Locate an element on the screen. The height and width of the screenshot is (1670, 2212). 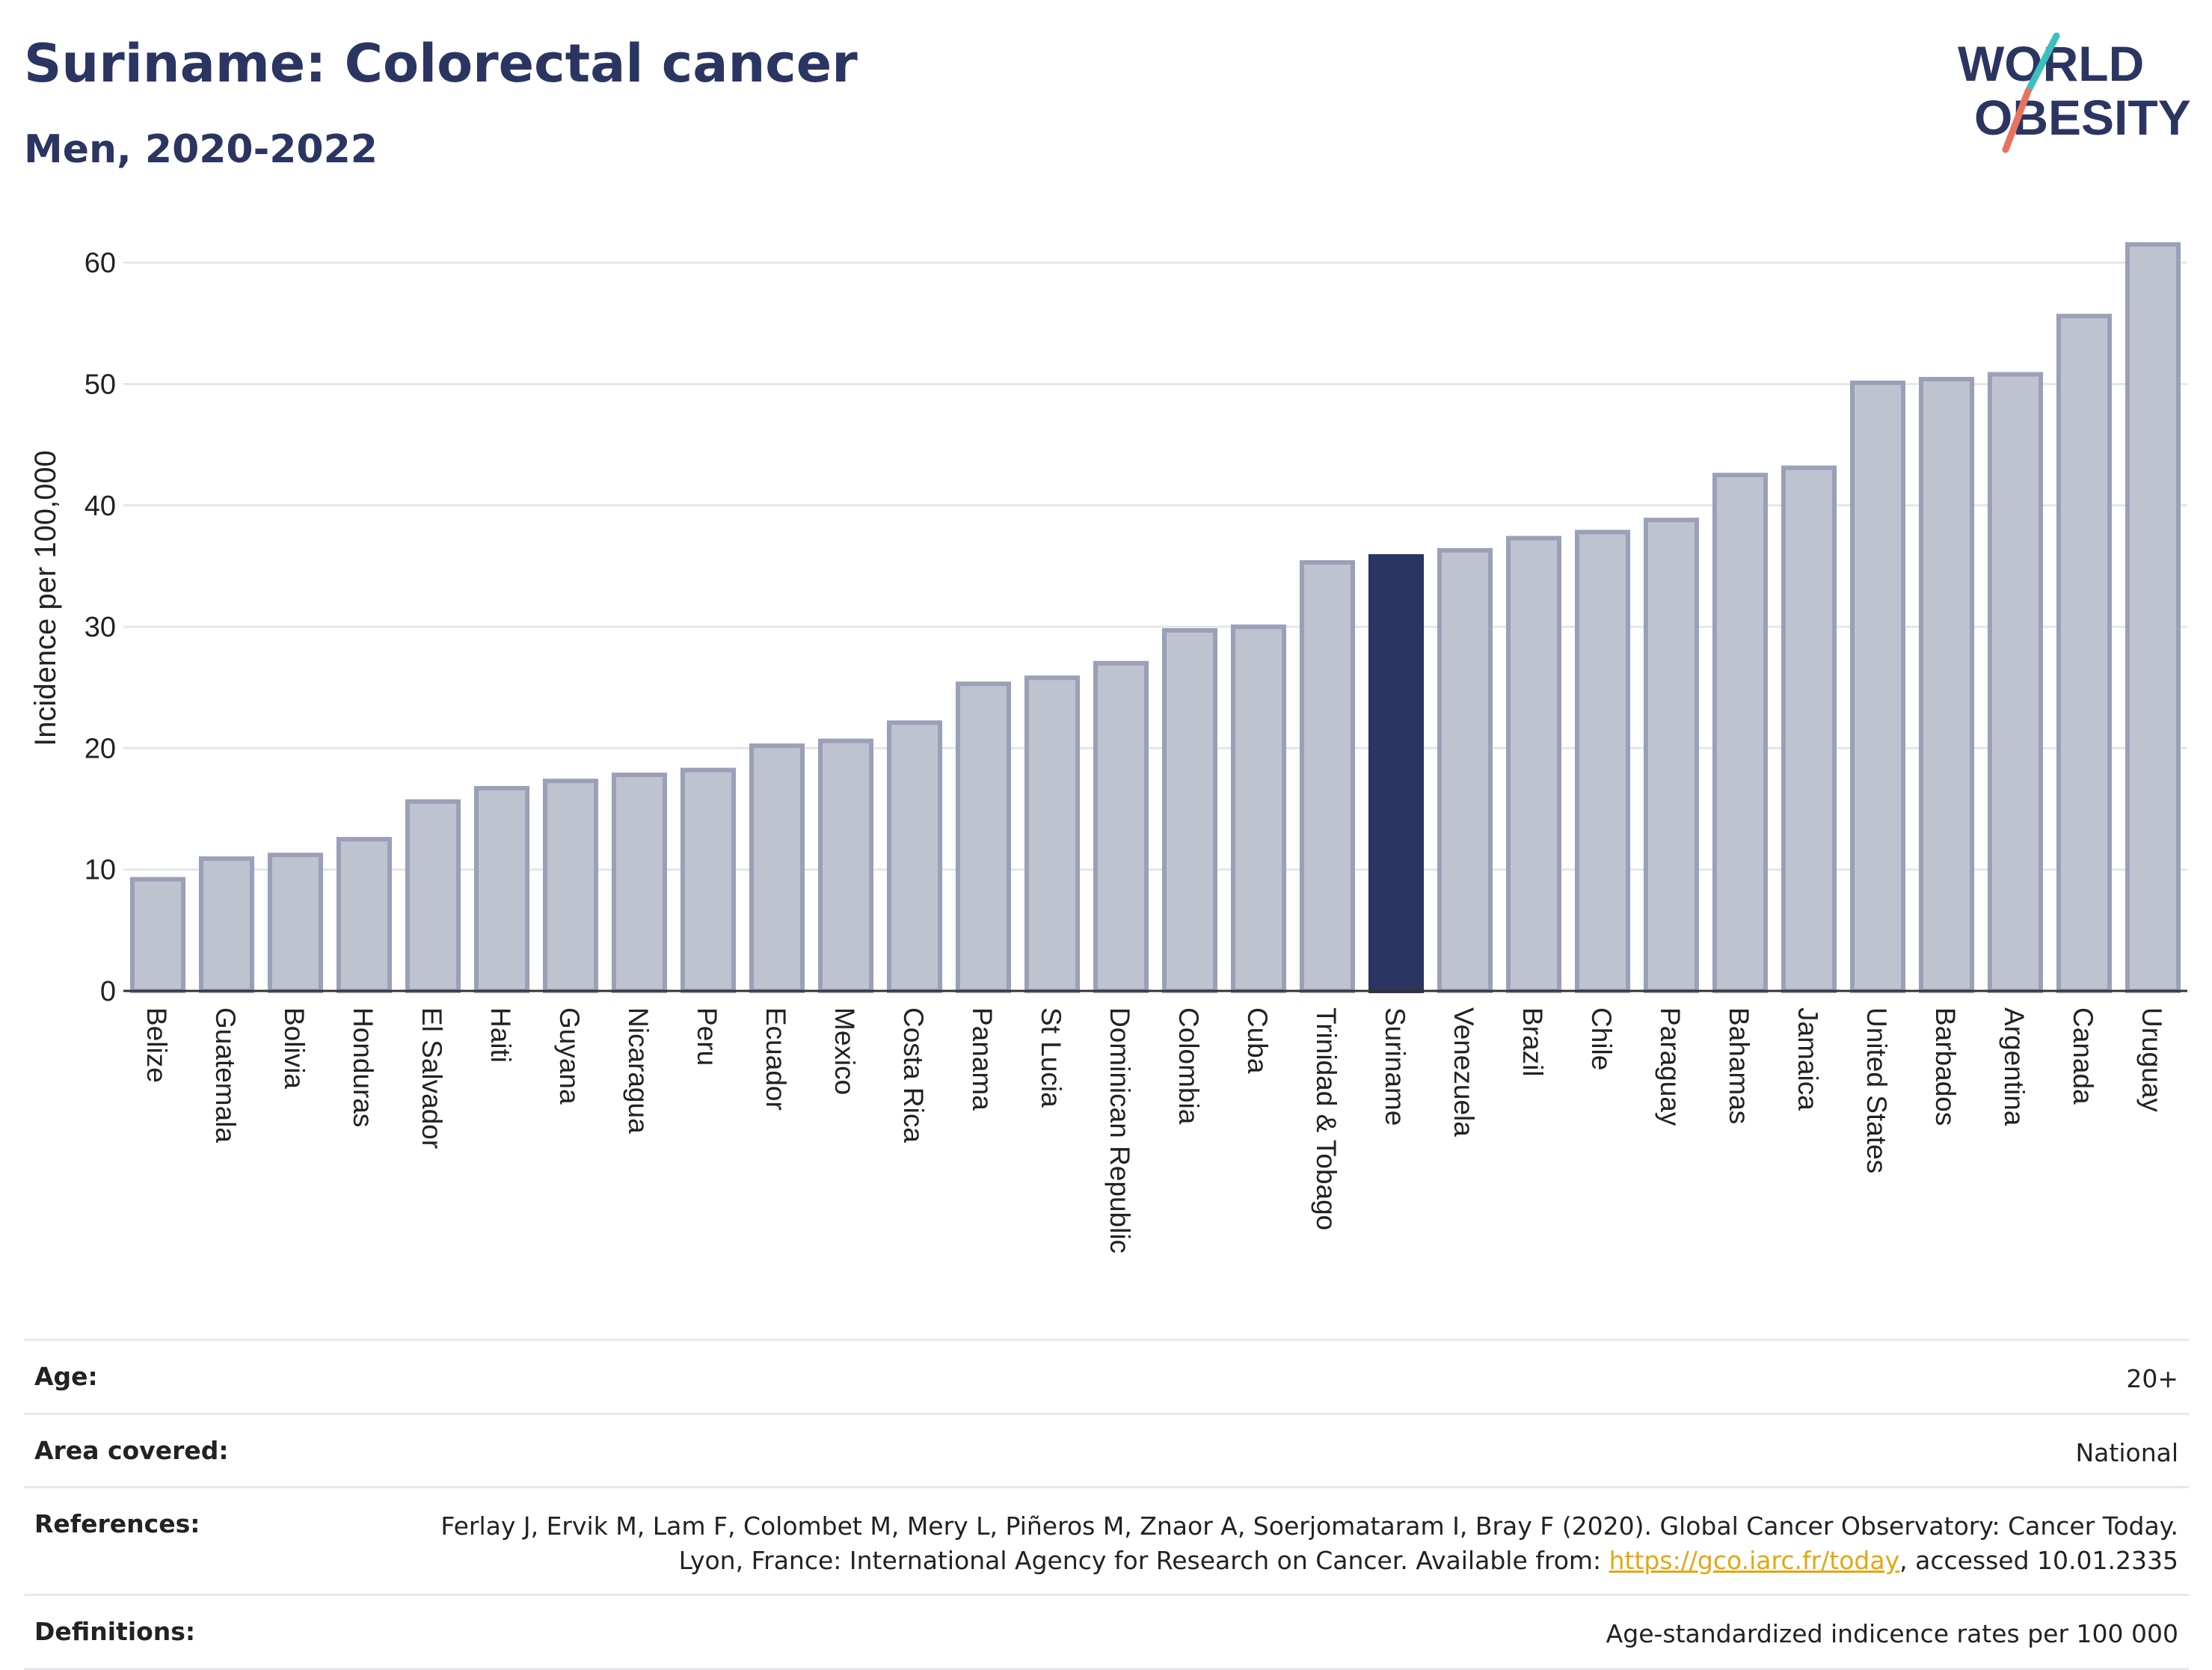
info-row-age: Age: 20+ is located at coordinates (1106, 1376).